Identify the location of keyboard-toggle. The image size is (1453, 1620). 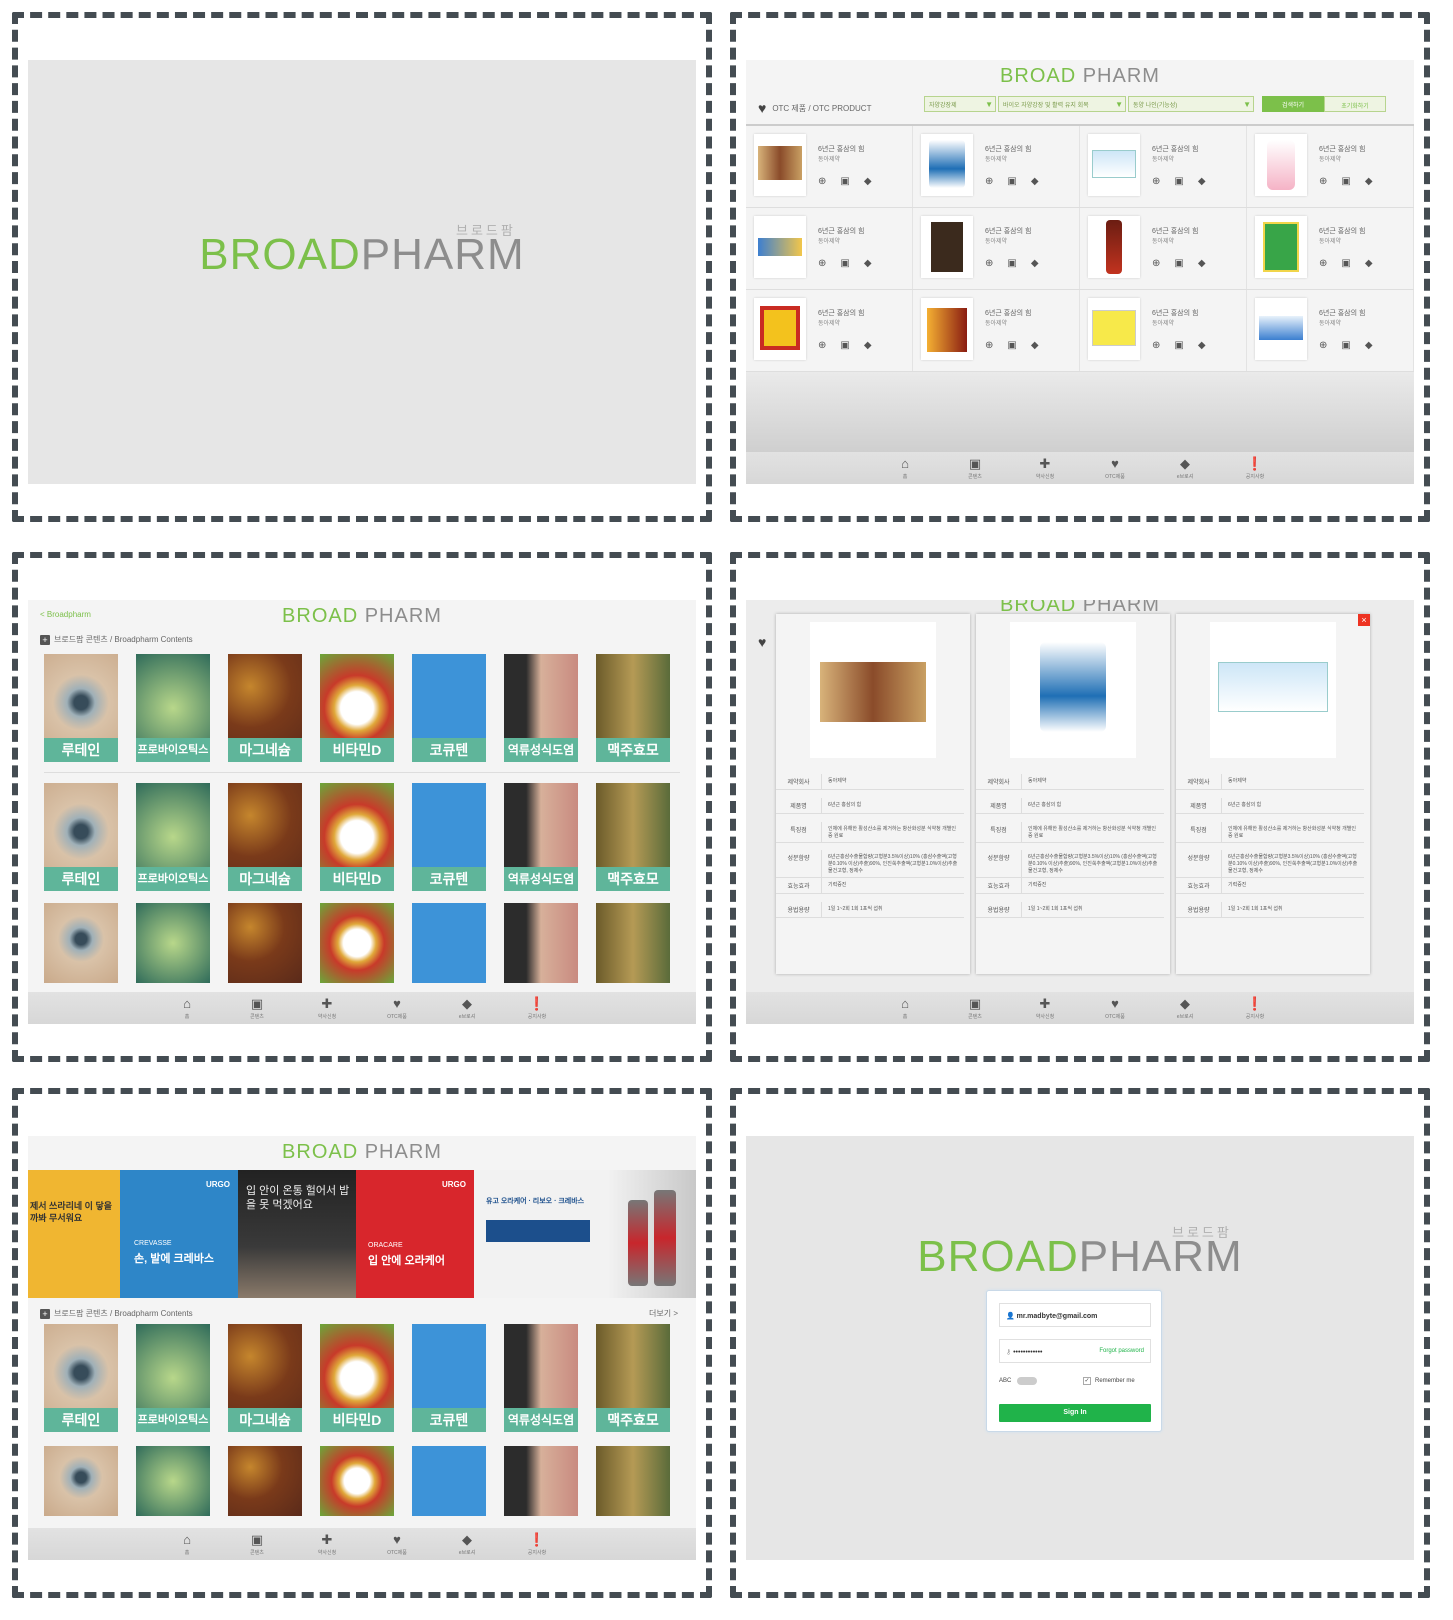
(1027, 1381).